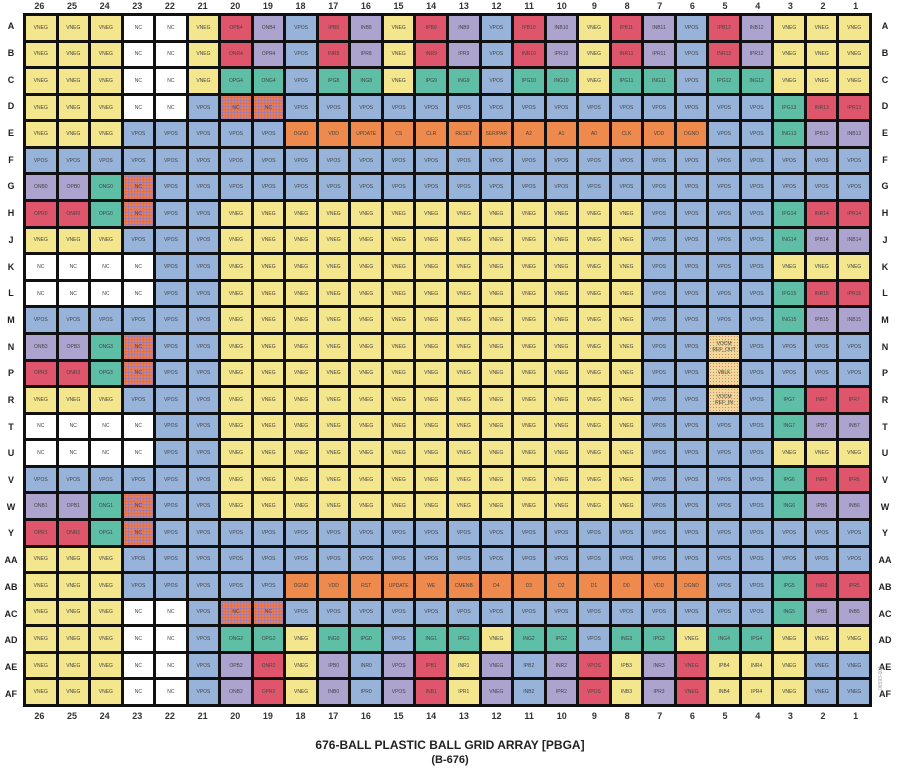 Image resolution: width=900 pixels, height=770 pixels. Describe the element at coordinates (268, 346) in the screenshot. I see `ball-N-19: VNEG` at that location.